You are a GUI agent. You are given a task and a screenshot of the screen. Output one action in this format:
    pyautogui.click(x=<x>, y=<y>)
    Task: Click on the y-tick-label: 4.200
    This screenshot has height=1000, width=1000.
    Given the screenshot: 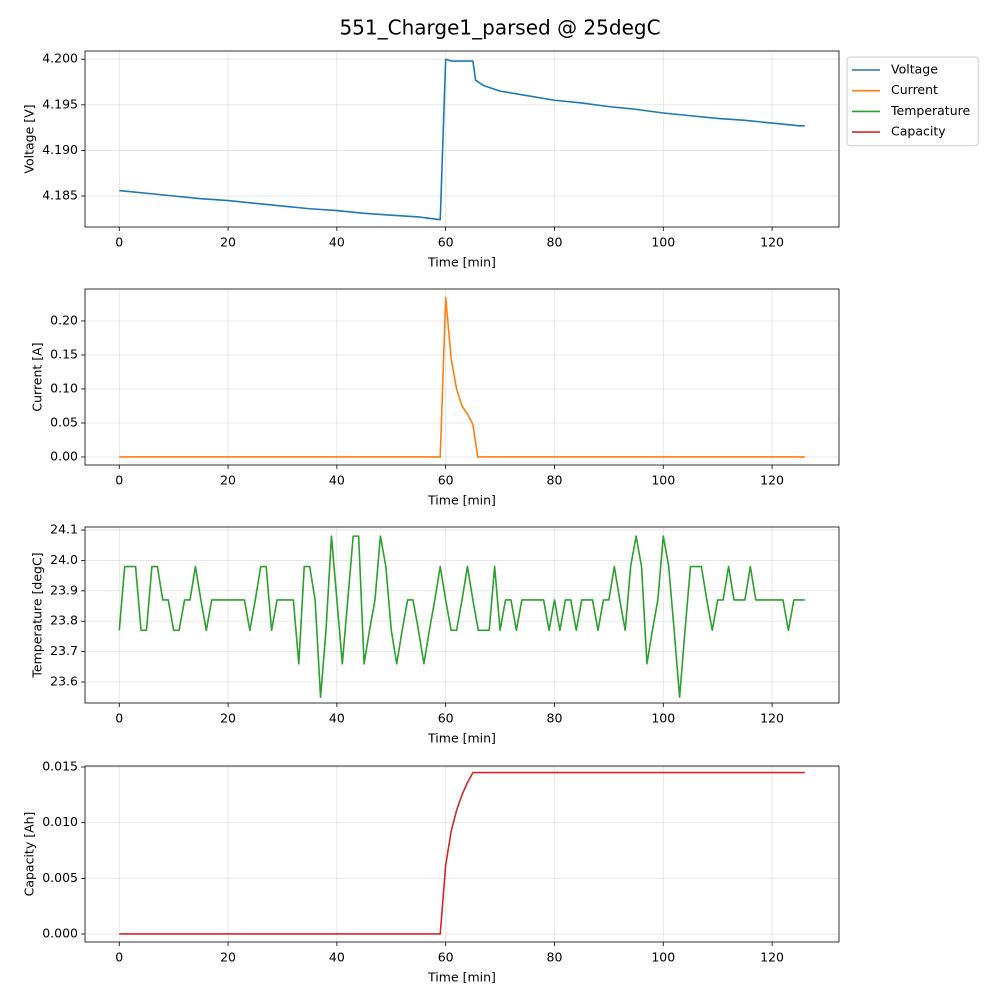 What is the action you would take?
    pyautogui.click(x=60, y=58)
    